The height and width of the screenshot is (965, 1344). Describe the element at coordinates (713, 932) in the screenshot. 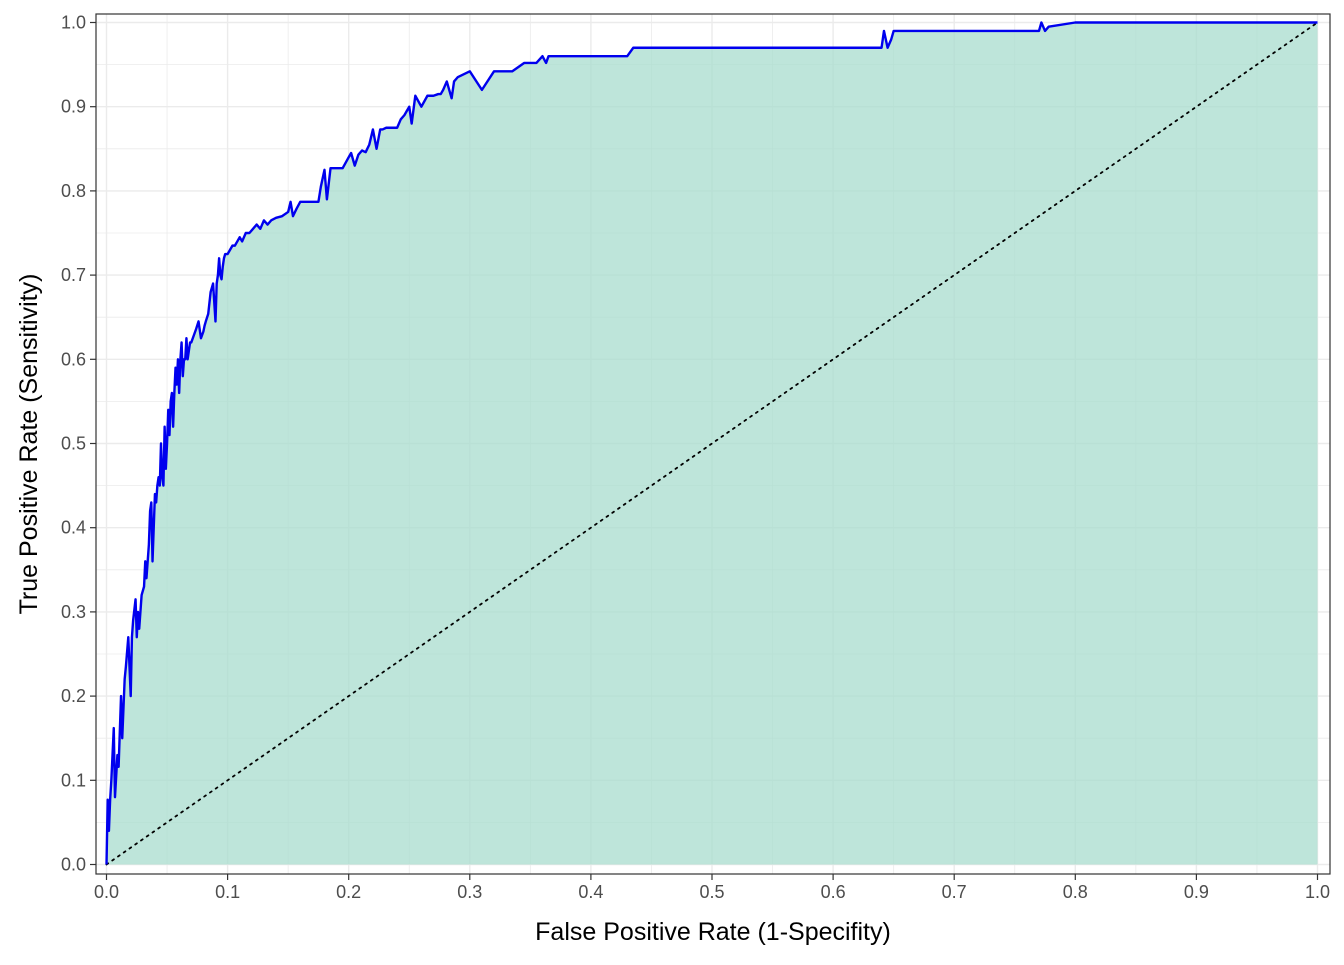

I see `x-axis-title: False Positive Rate (1-Specifity)` at that location.